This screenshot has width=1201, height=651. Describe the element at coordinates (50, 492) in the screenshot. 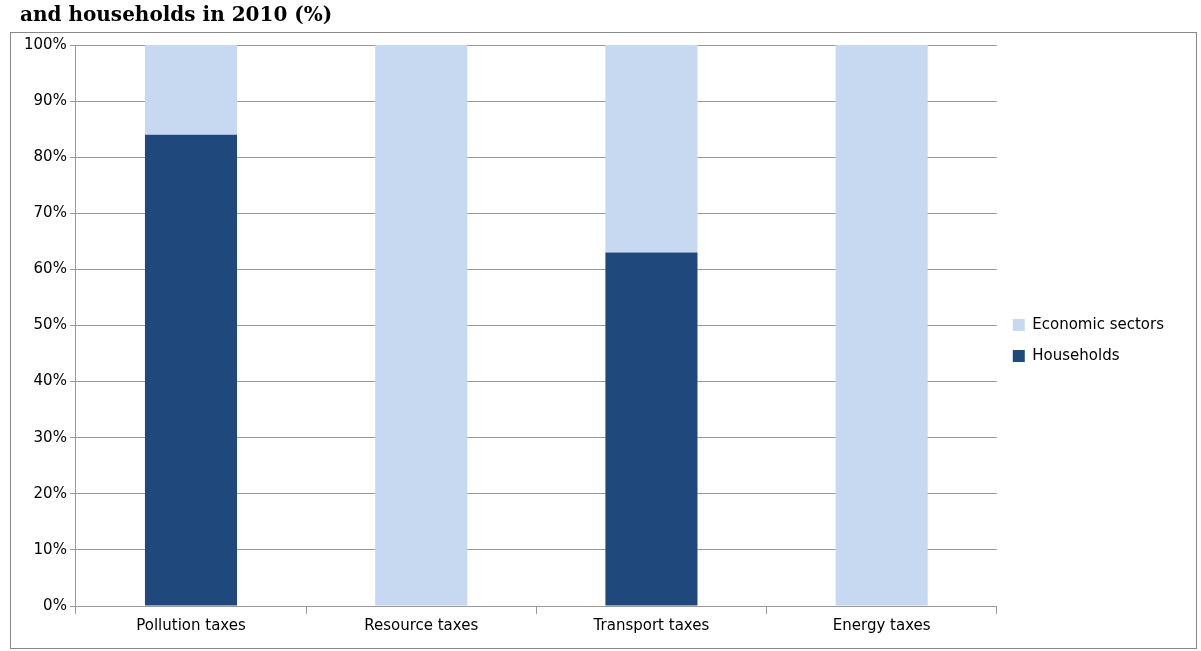

I see `y-tick-label: 20%` at that location.